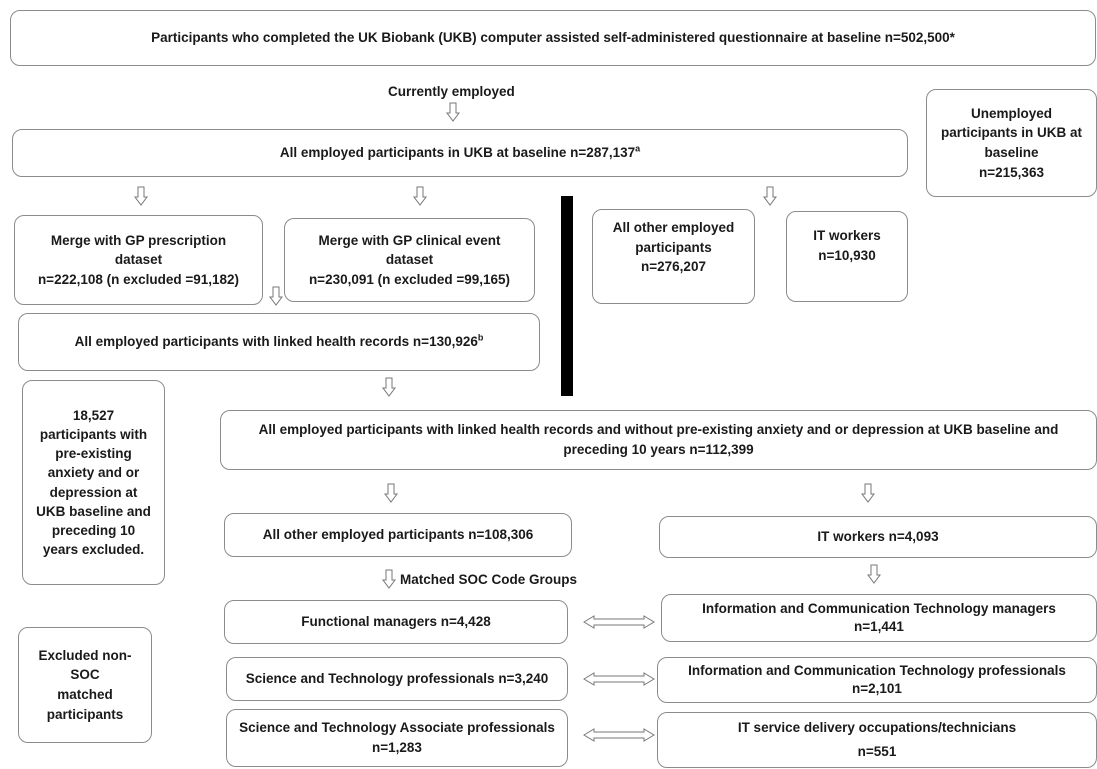 The width and height of the screenshot is (1097, 769). What do you see at coordinates (1011, 113) in the screenshot?
I see `unemployed-line: Unemployed` at bounding box center [1011, 113].